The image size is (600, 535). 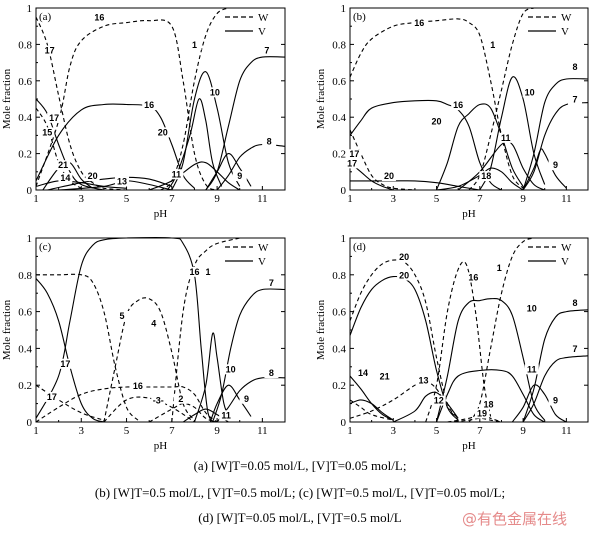 I want to click on y-tick-label-d: 0.8, so click(x=339, y=276).